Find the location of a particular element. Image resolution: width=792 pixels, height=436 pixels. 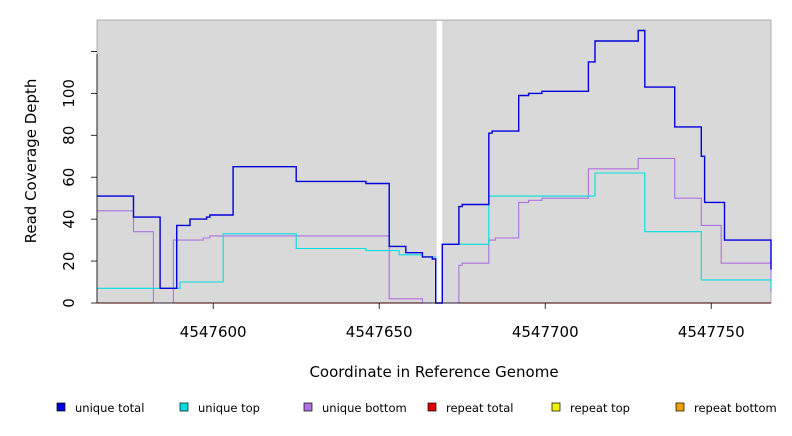

legend-label-repeat-total: repeat total is located at coordinates (479, 408).